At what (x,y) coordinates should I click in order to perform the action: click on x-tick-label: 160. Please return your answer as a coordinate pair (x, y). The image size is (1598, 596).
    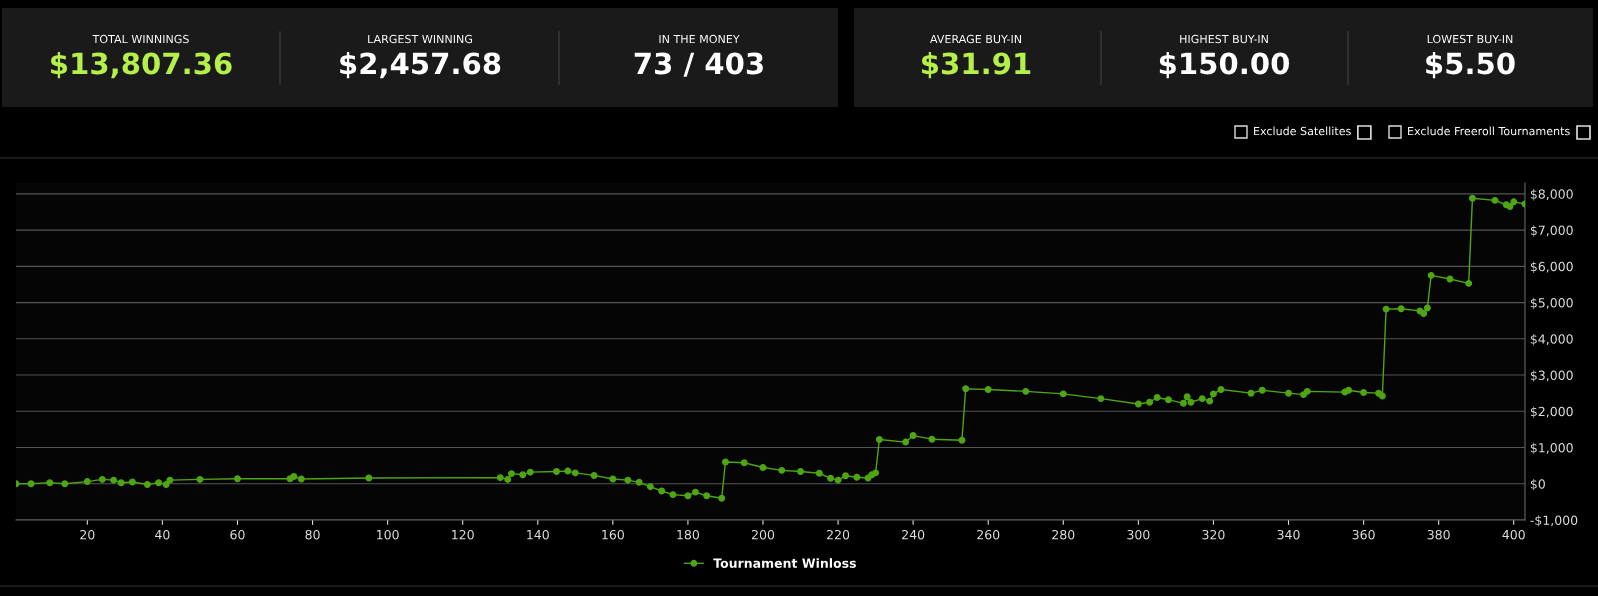
    Looking at the image, I should click on (613, 534).